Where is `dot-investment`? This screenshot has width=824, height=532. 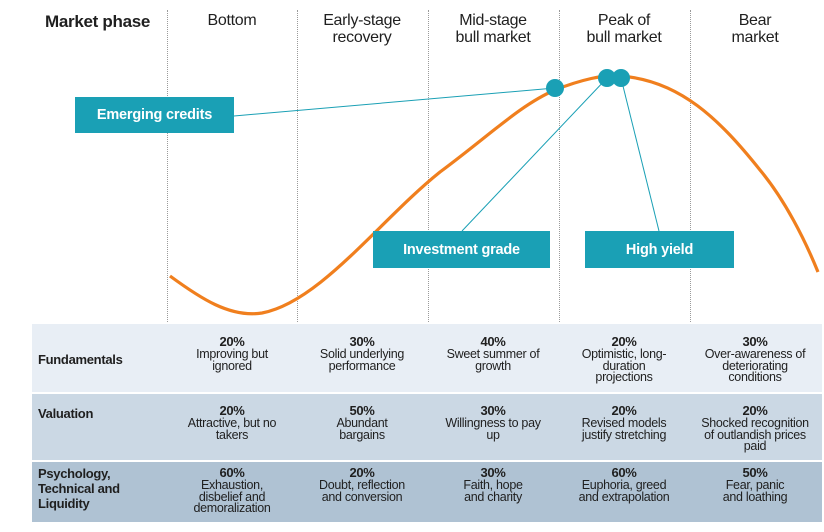 dot-investment is located at coordinates (607, 78).